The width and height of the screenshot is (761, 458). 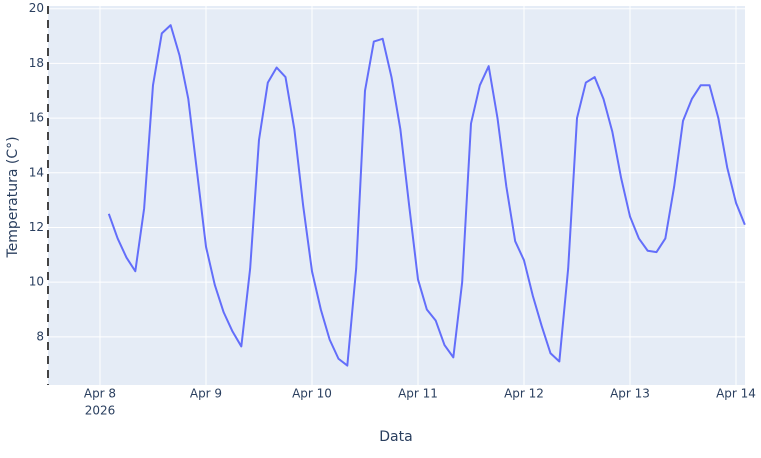 I want to click on y-axis-title: Temperatura (C°), so click(x=13, y=197).